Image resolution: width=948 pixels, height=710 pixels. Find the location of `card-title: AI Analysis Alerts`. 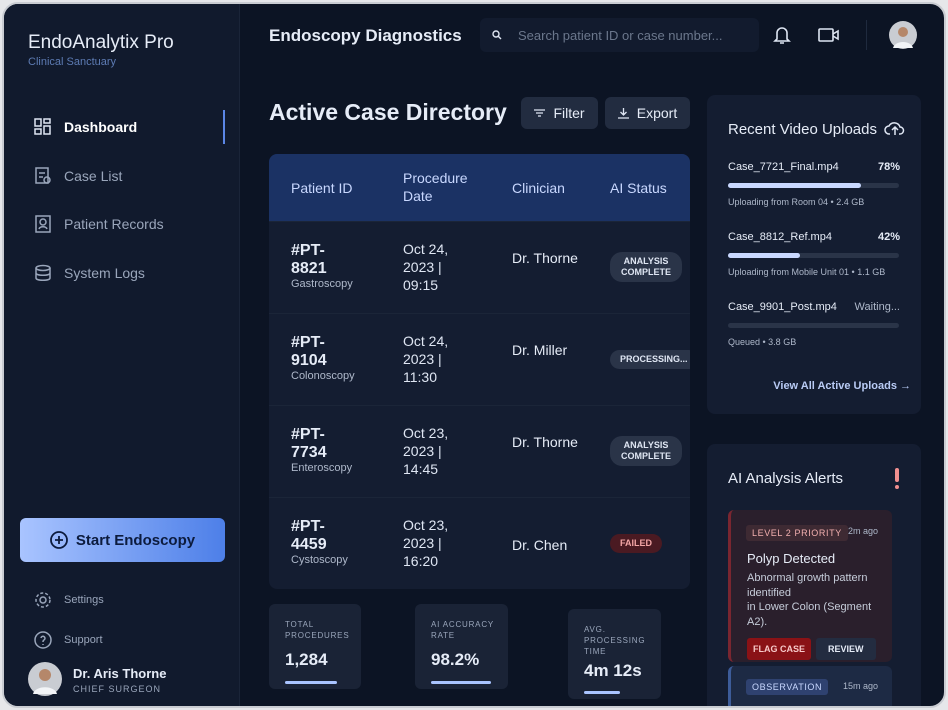

card-title: AI Analysis Alerts is located at coordinates (786, 478).